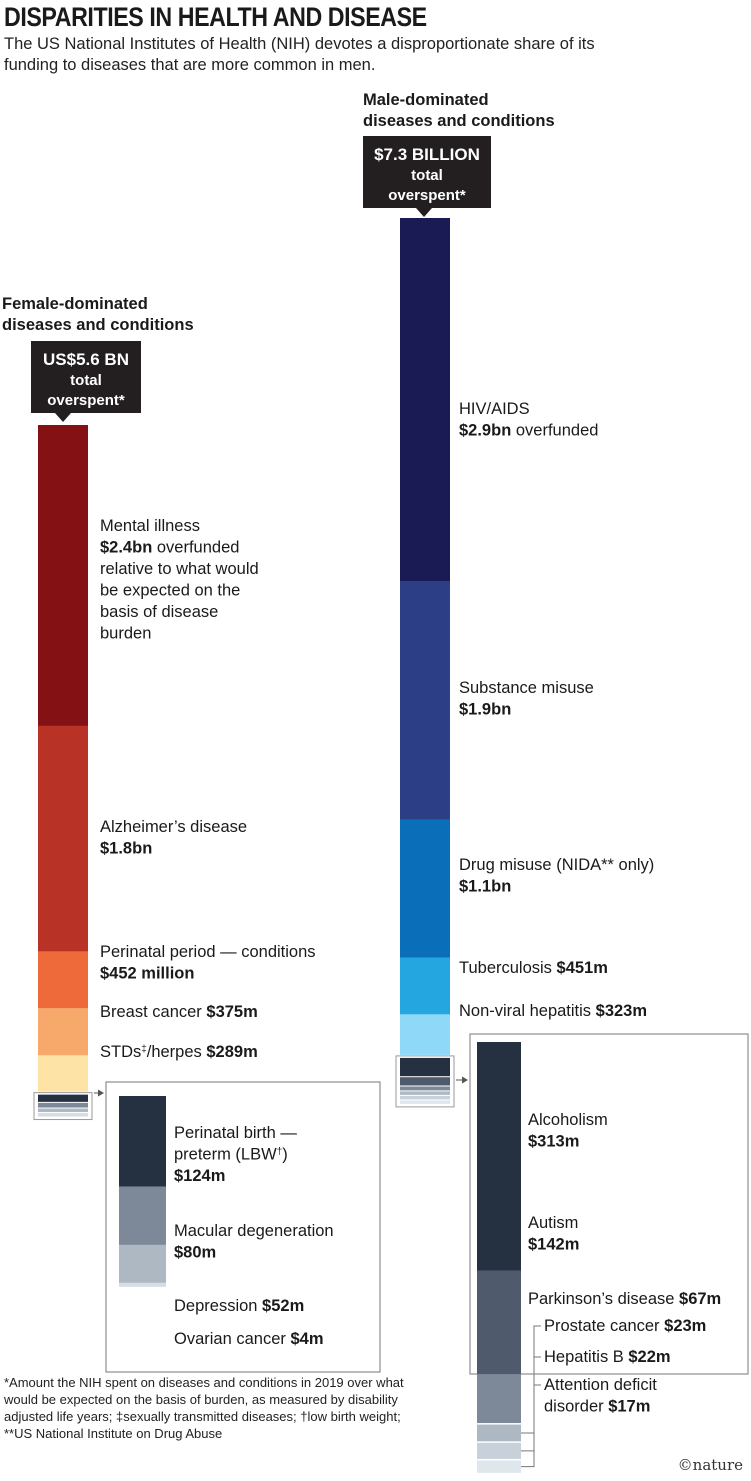 The height and width of the screenshot is (1481, 751). I want to click on male-total-pointer, so click(424, 212).